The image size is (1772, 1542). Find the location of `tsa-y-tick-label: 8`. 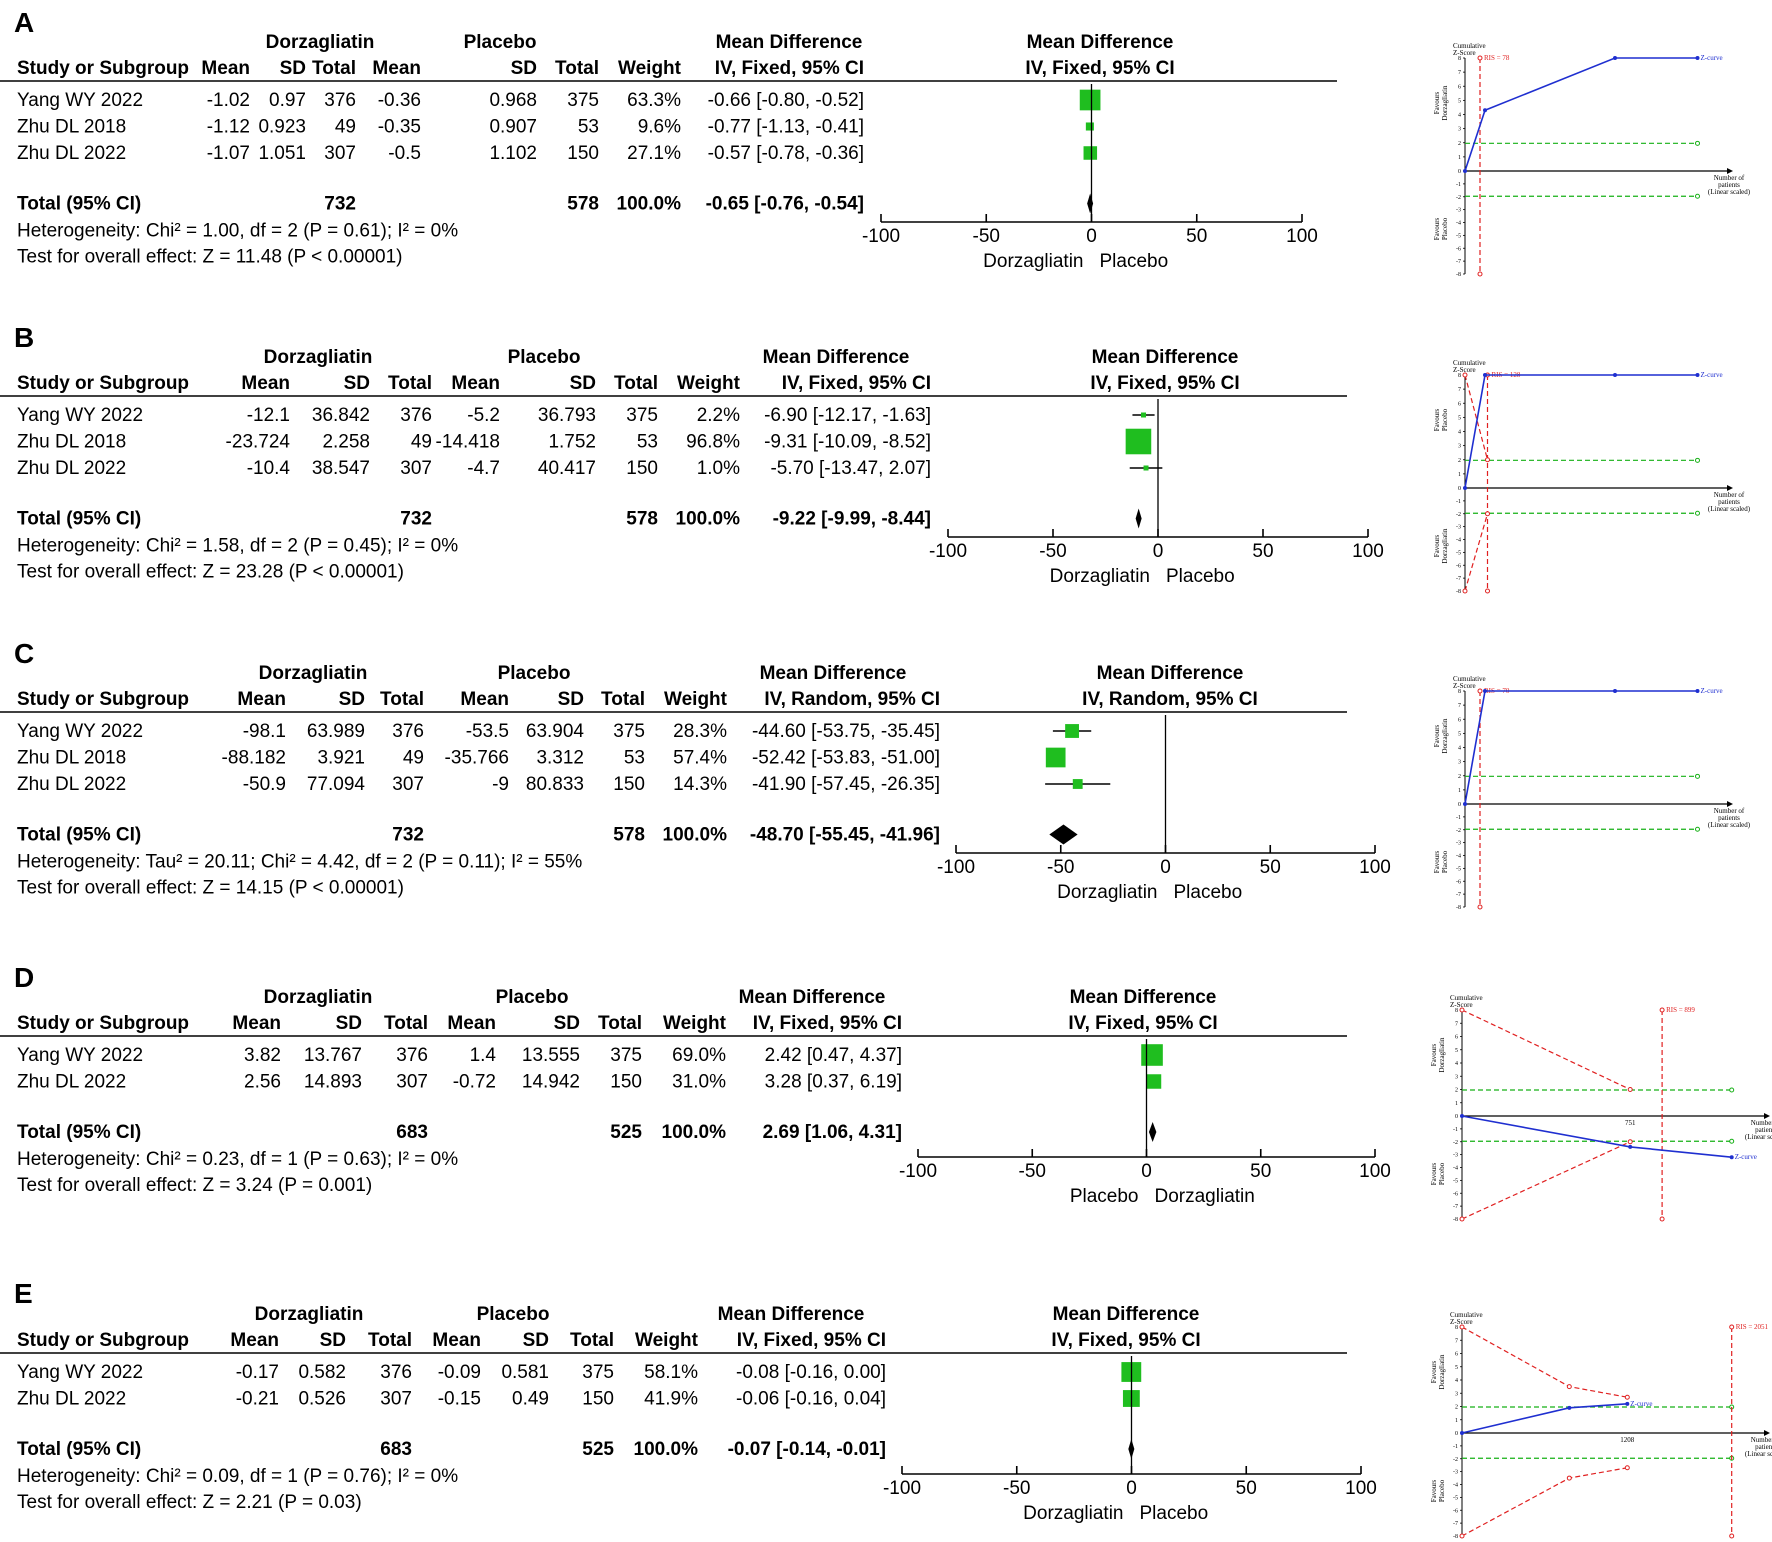

tsa-y-tick-label: 8 is located at coordinates (1459, 59).